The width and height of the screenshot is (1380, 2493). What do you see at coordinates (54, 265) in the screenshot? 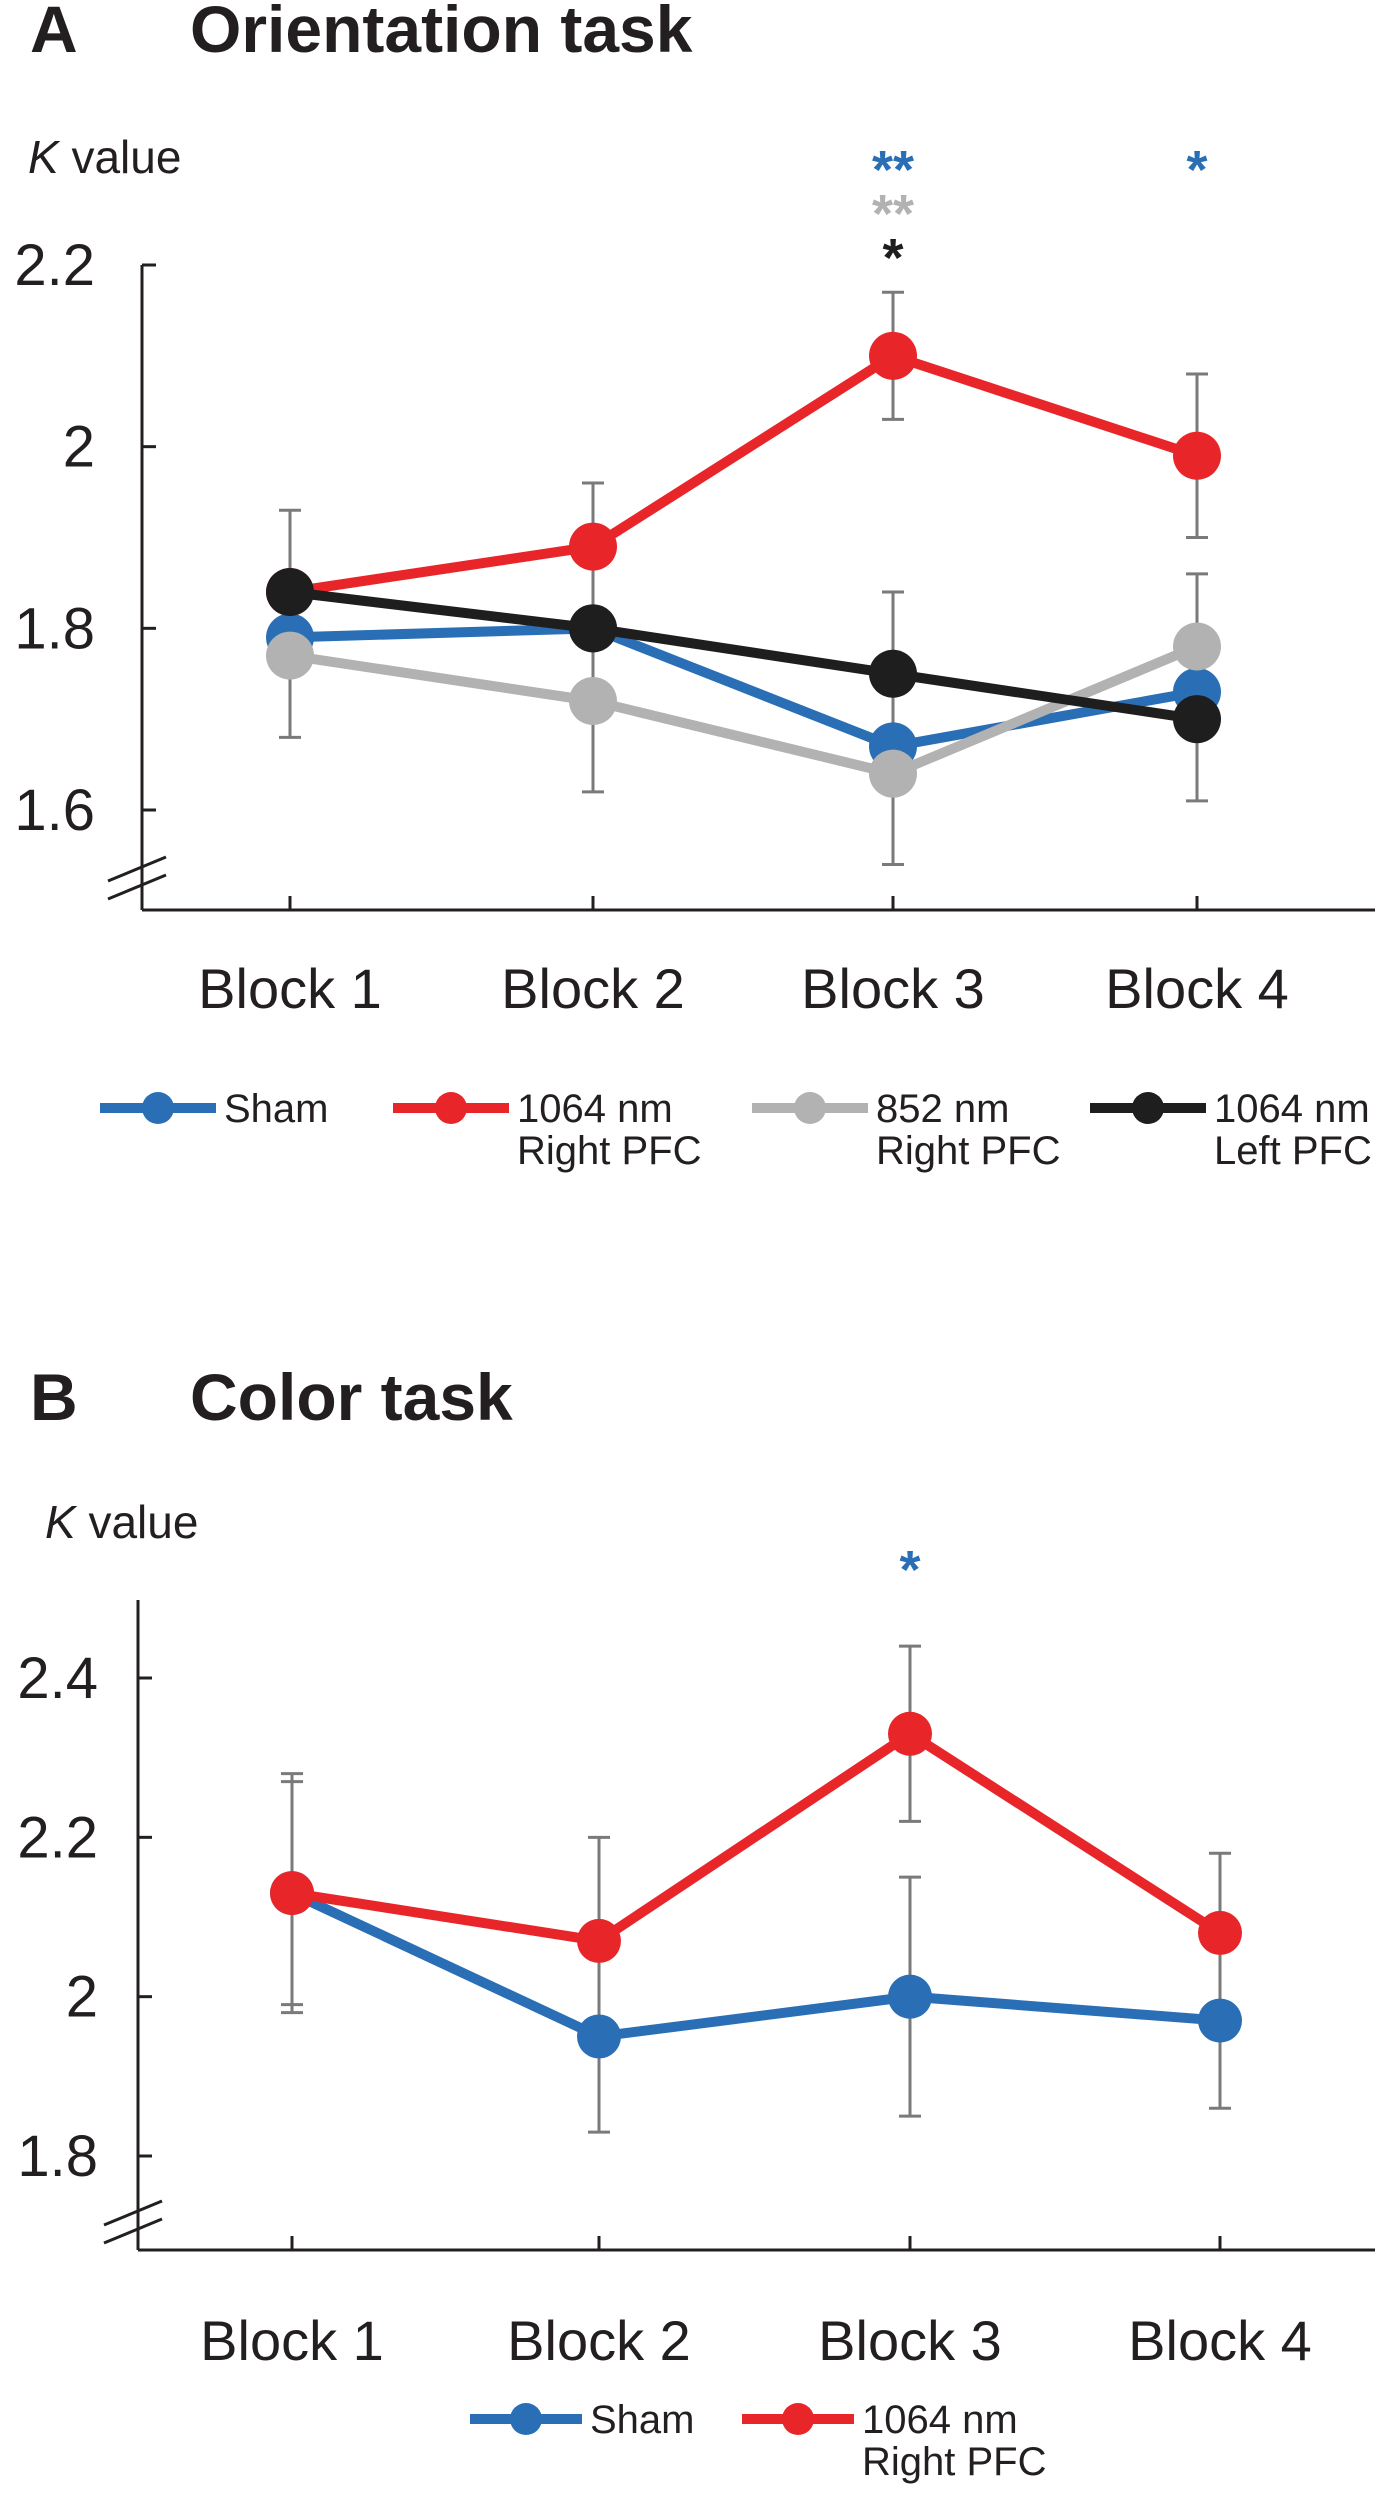
I see `panel-a-y-tick-label: 2.2` at bounding box center [54, 265].